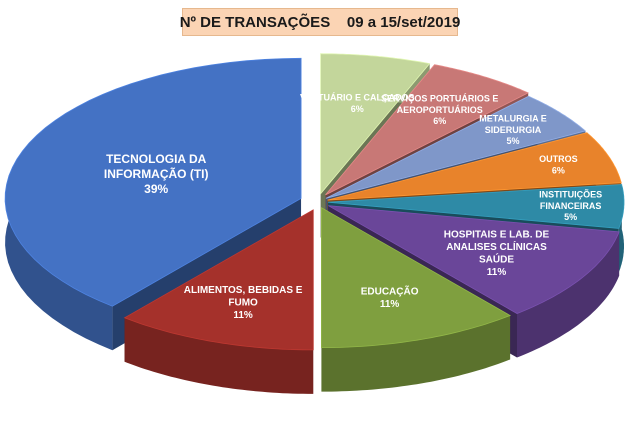 The width and height of the screenshot is (640, 438). What do you see at coordinates (156, 159) in the screenshot?
I see `slice-name-line: TECNOLOGIA DA` at bounding box center [156, 159].